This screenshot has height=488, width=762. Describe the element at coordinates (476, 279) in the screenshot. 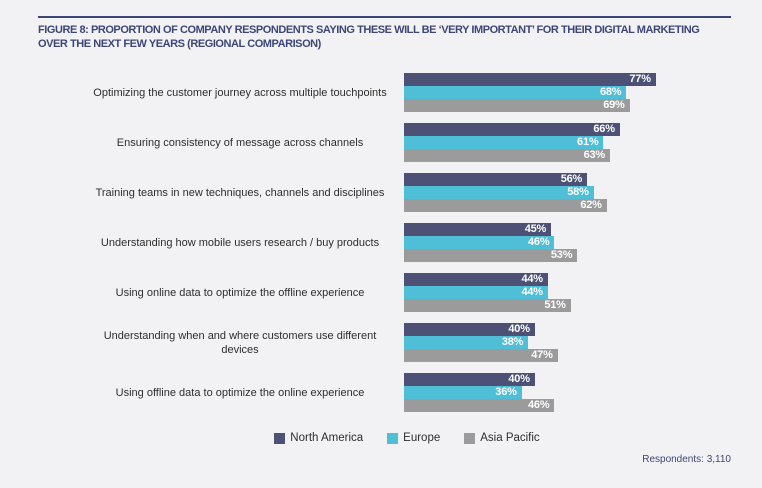

I see `bar-north-america: 44%` at that location.